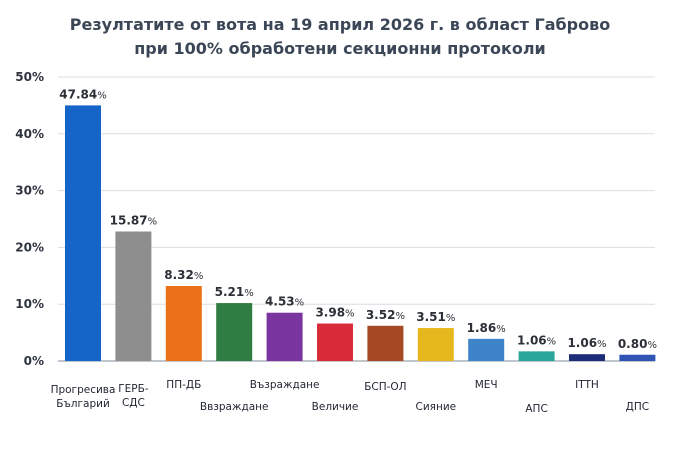 The height and width of the screenshot is (453, 680). What do you see at coordinates (435, 317) in the screenshot?
I see `data-label: 3.51%` at bounding box center [435, 317].